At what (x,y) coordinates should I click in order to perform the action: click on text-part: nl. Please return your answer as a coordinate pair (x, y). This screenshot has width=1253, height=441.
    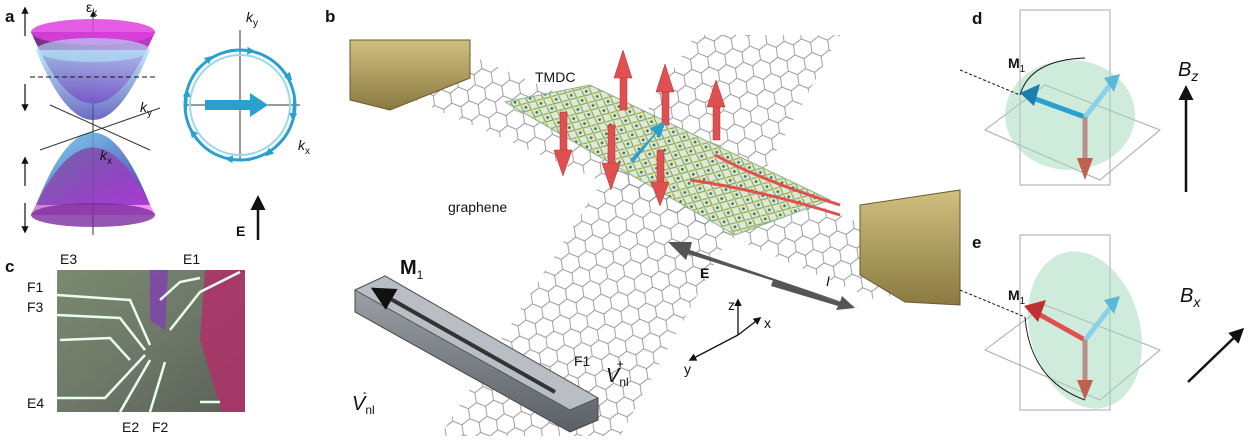
    Looking at the image, I should click on (369, 410).